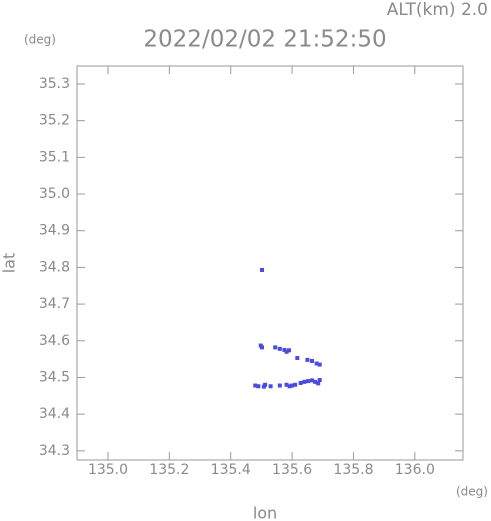 This screenshot has height=521, width=491. I want to click on y-unit: (deg), so click(40, 40).